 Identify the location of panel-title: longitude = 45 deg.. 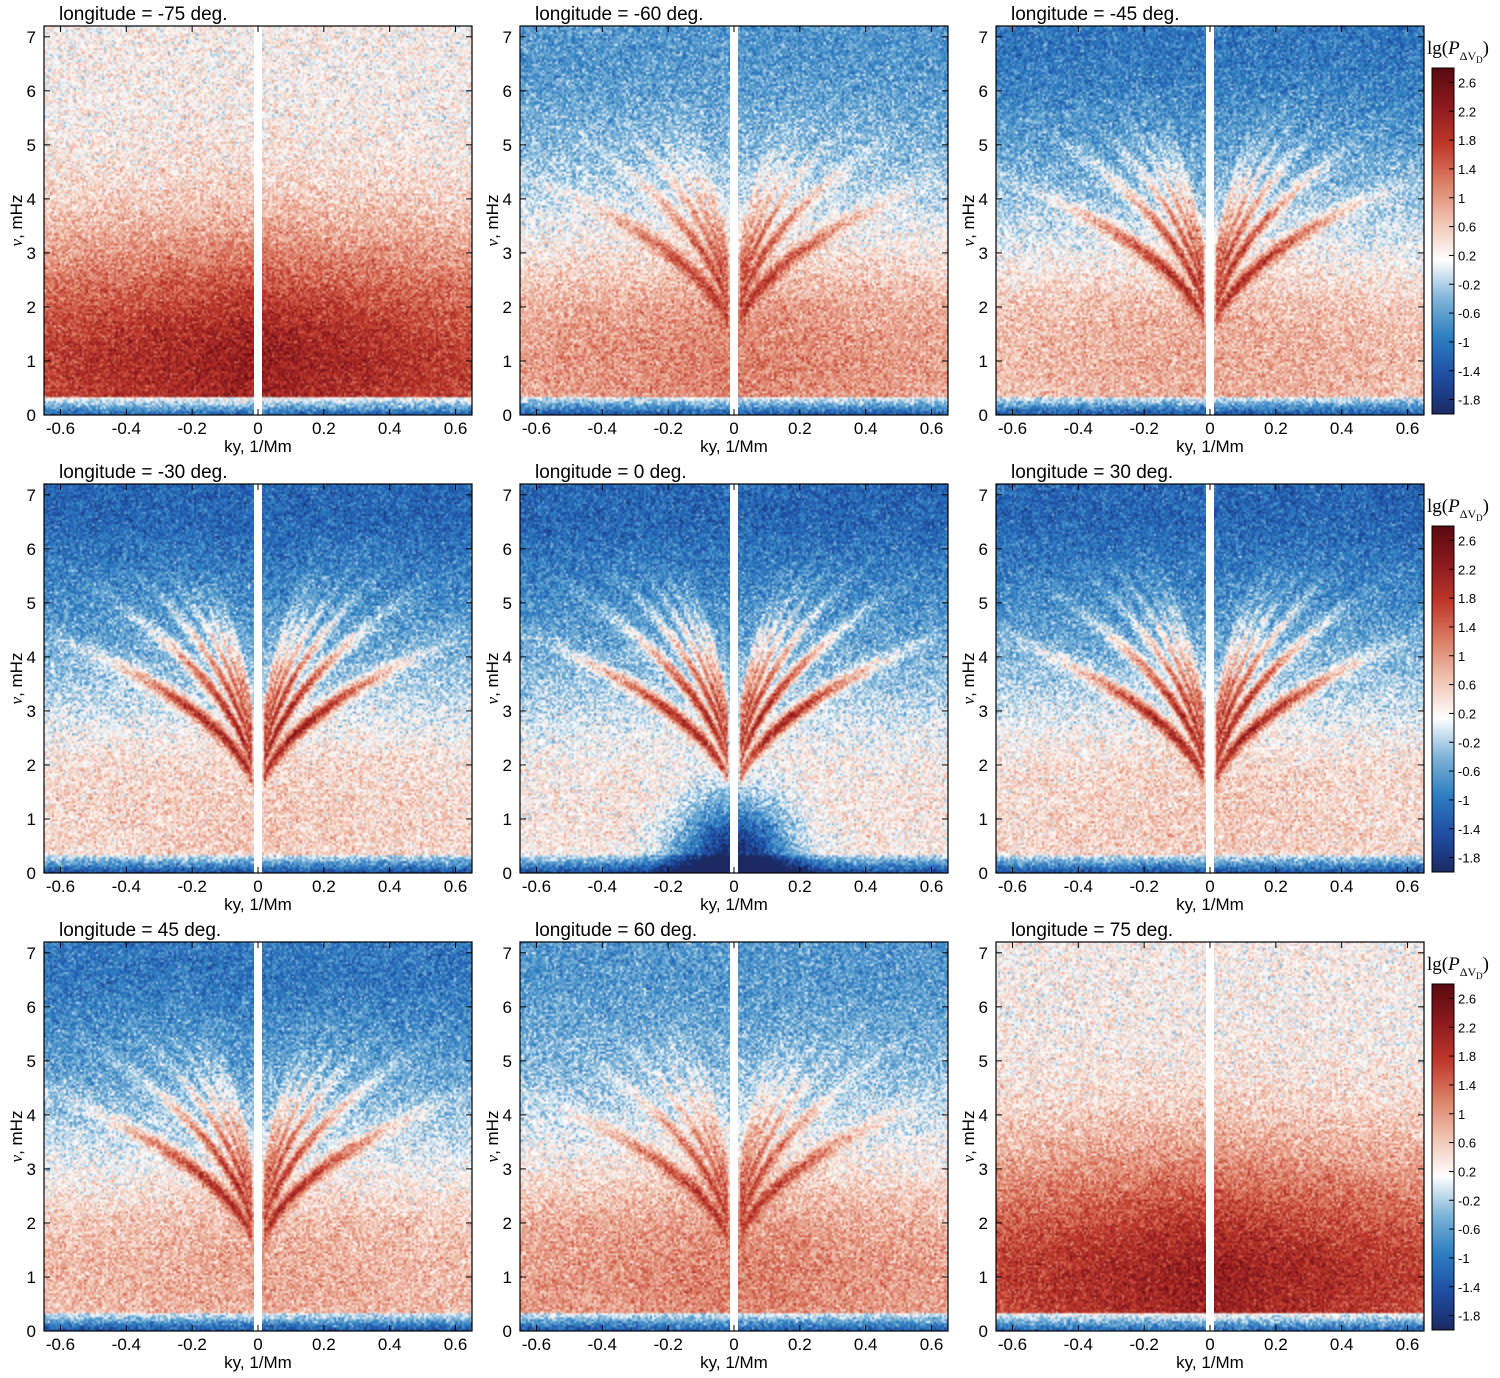
(140, 930).